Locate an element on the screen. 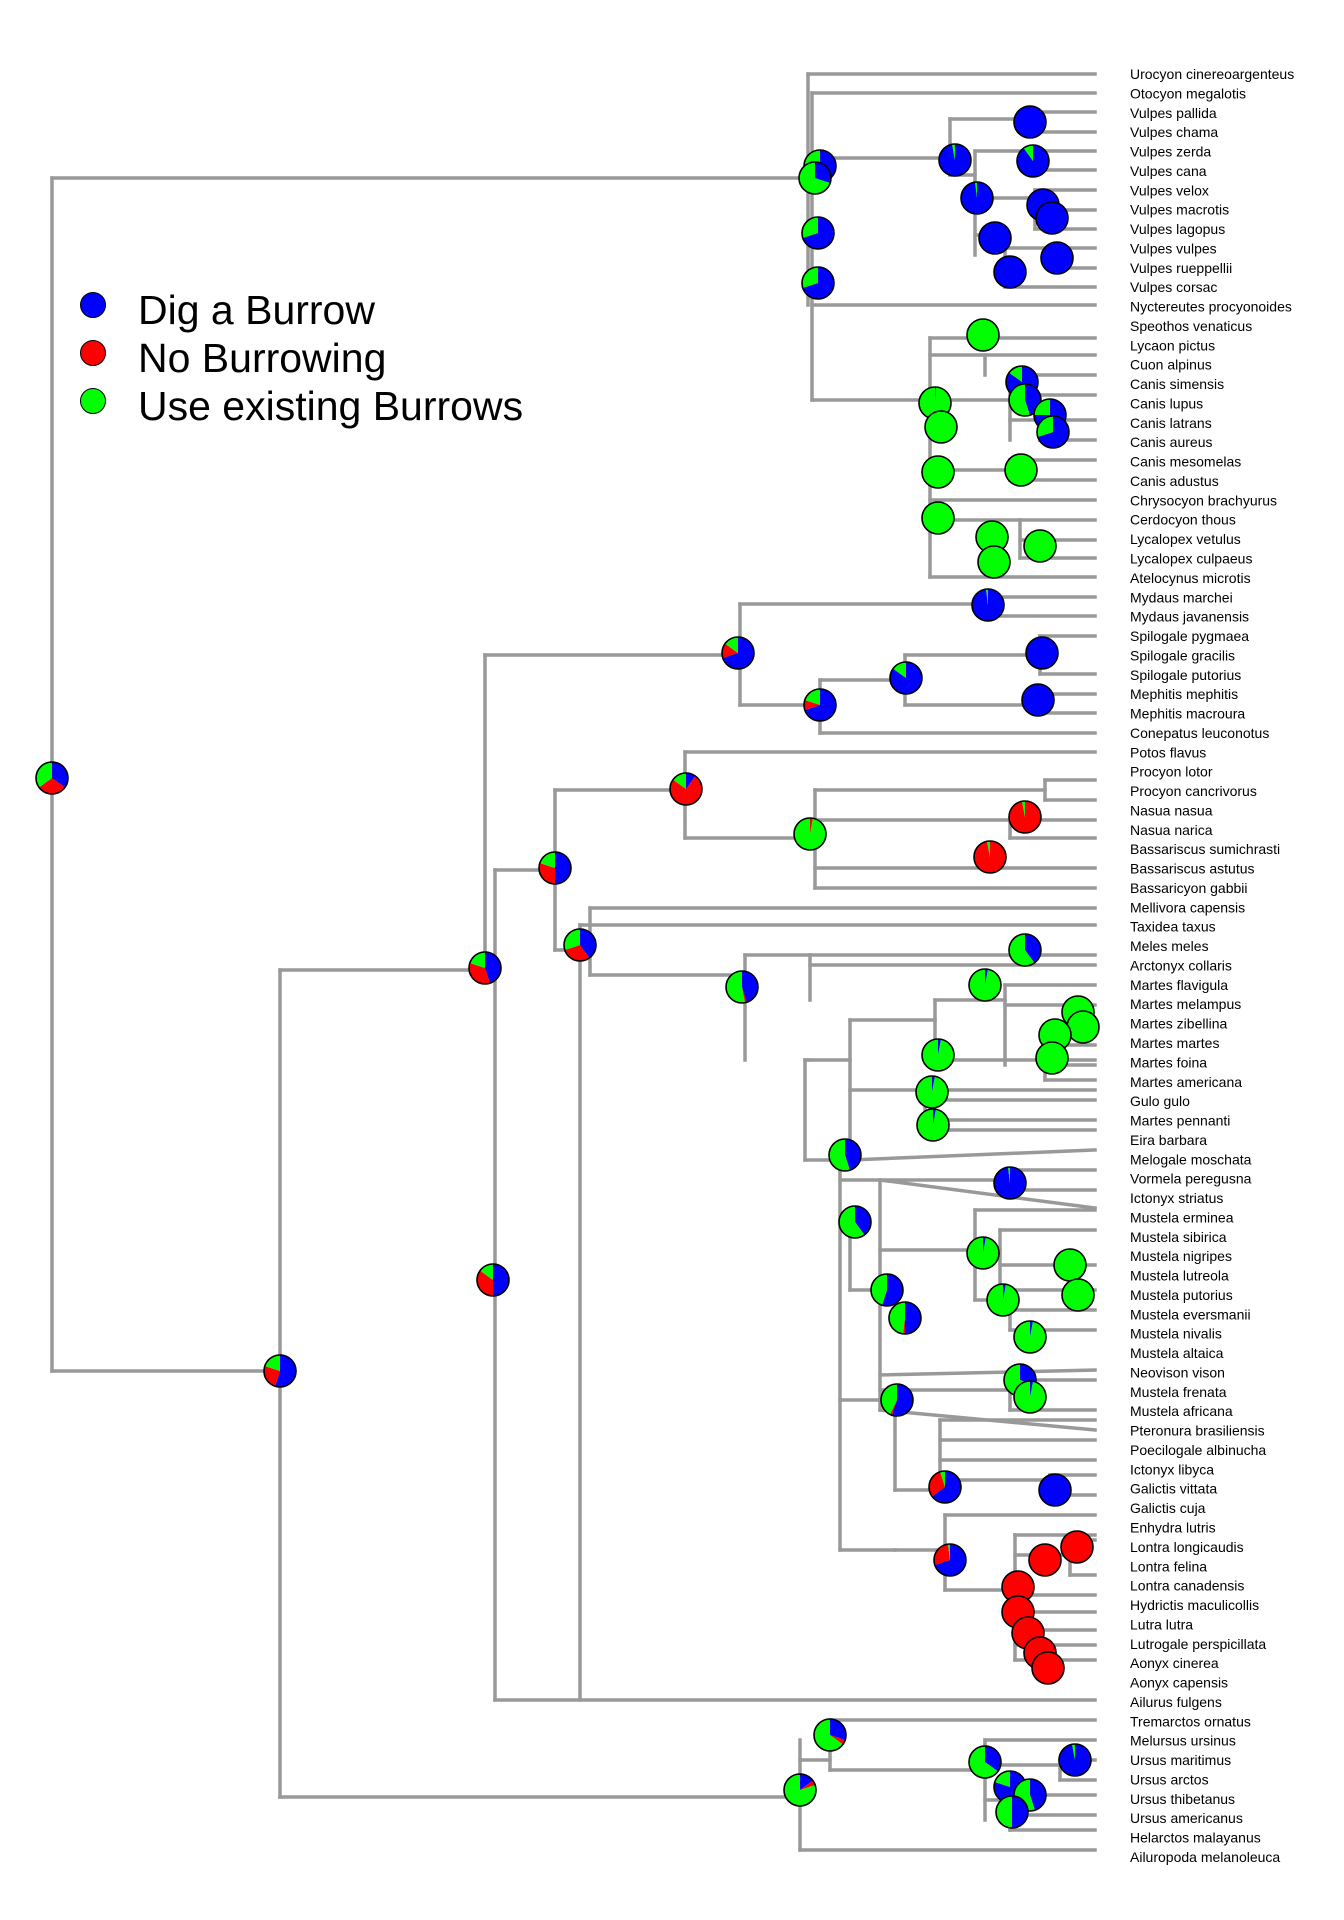 Image resolution: width=1344 pixels, height=1920 pixels. tip-label: Lontra canadensis is located at coordinates (1187, 1586).